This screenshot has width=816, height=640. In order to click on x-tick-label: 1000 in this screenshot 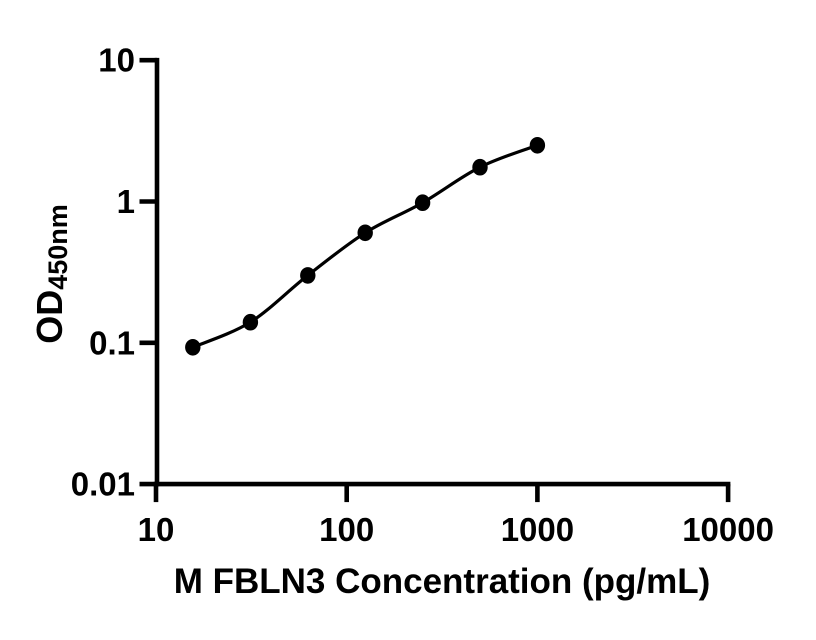, I will do `click(537, 529)`.